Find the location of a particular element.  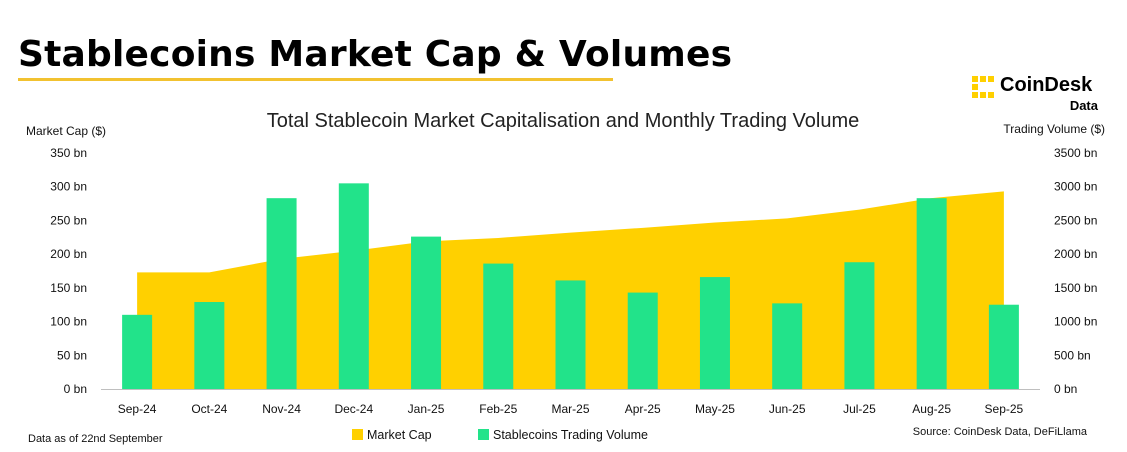

legend: Market Cap Stablecoins Trading Volume is located at coordinates (500, 435).